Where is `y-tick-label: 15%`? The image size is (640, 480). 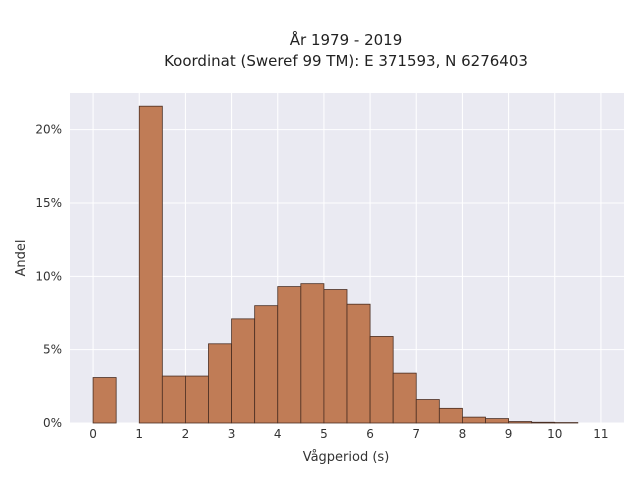 y-tick-label: 15% is located at coordinates (48, 203).